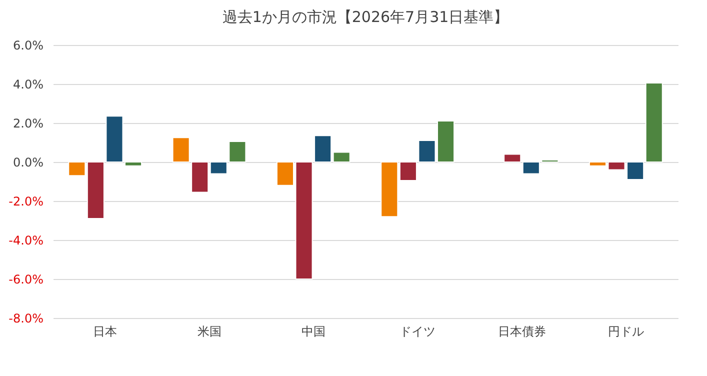  I want to click on x-tick-label: 円ドル, so click(626, 331).